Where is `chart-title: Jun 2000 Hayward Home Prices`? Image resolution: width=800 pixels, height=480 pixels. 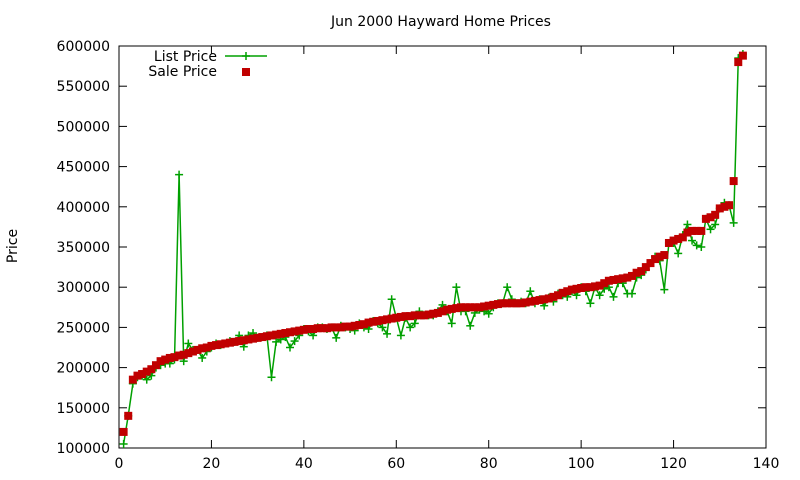
chart-title: Jun 2000 Hayward Home Prices is located at coordinates (440, 22).